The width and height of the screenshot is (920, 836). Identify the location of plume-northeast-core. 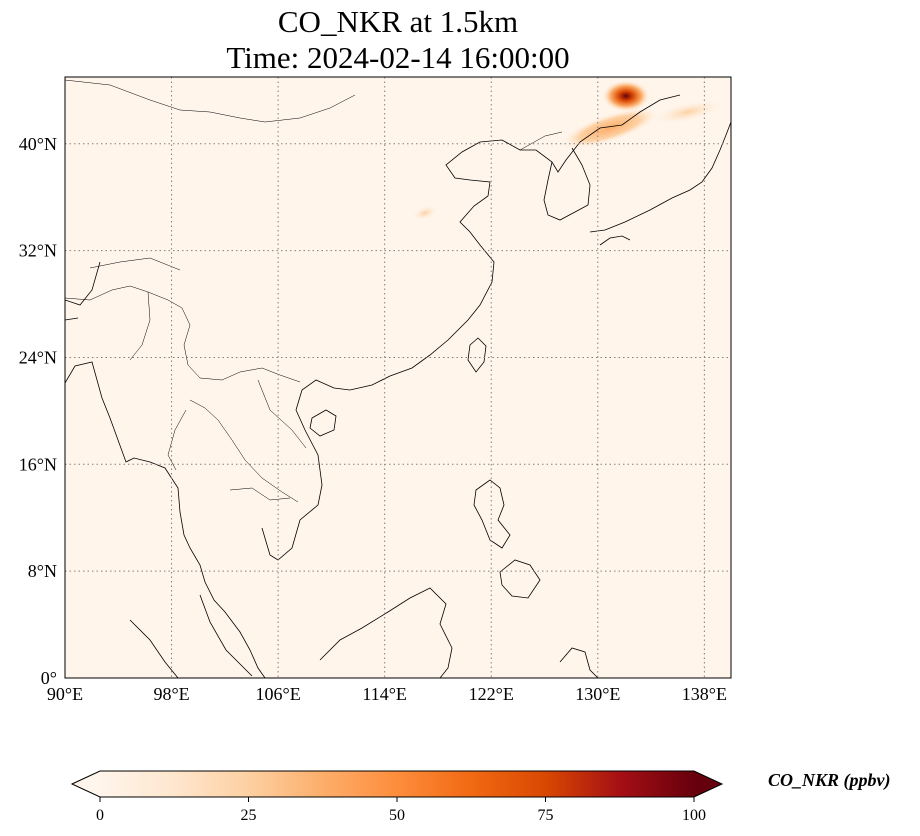
(626, 96).